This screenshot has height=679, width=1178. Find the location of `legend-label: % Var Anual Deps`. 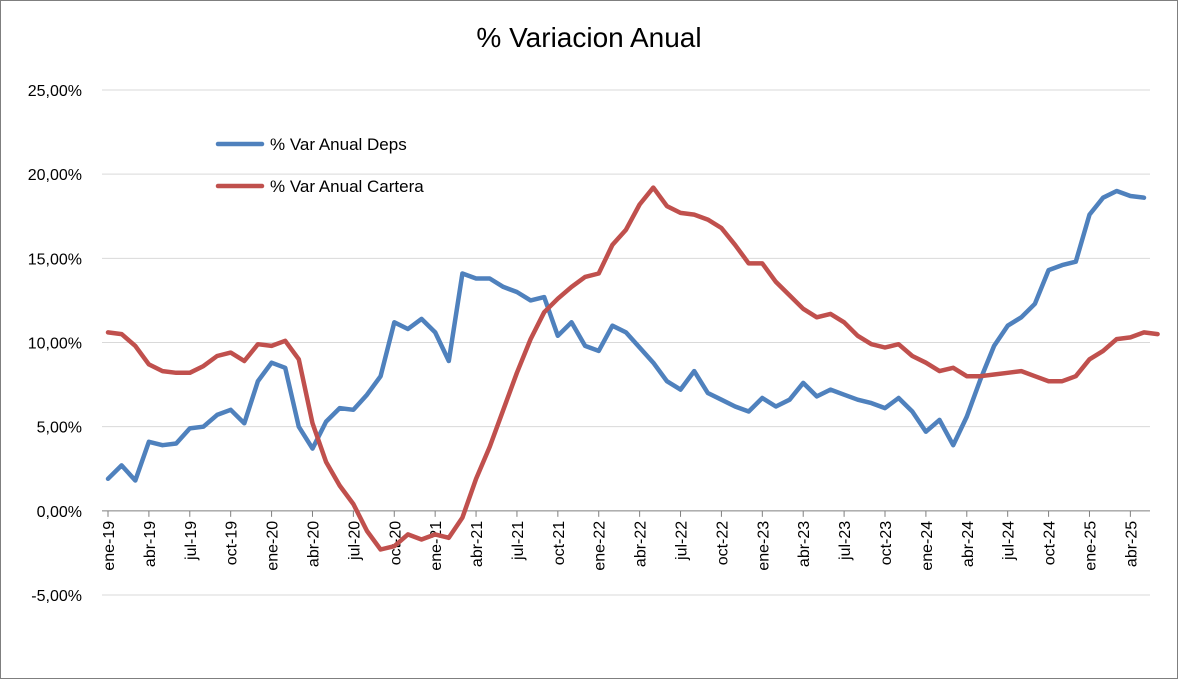

legend-label: % Var Anual Deps is located at coordinates (338, 144).